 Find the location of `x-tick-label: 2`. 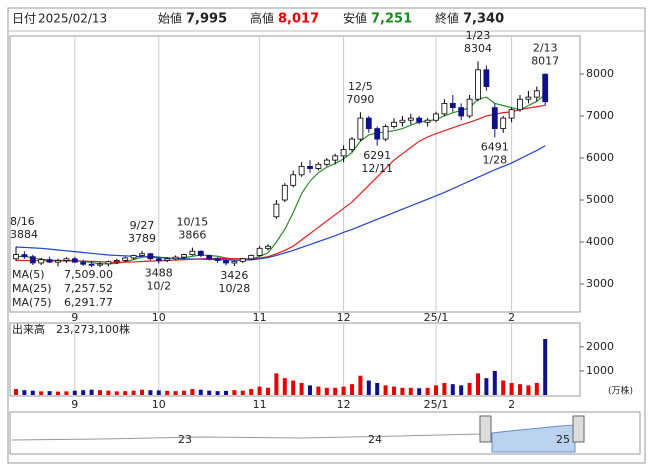

x-tick-label: 2 is located at coordinates (511, 404).